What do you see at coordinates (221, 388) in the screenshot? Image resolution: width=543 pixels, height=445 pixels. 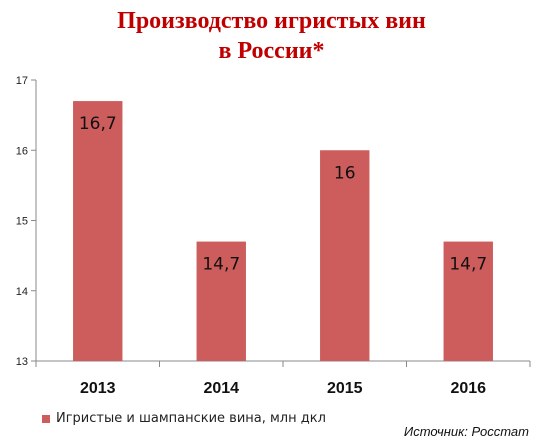 I see `x-category-label: 2014` at bounding box center [221, 388].